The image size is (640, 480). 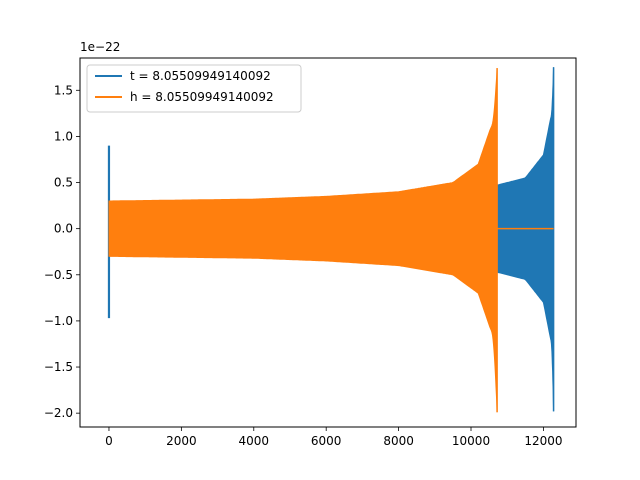 What do you see at coordinates (58, 321) in the screenshot?
I see `y-tick-label: −1.0` at bounding box center [58, 321].